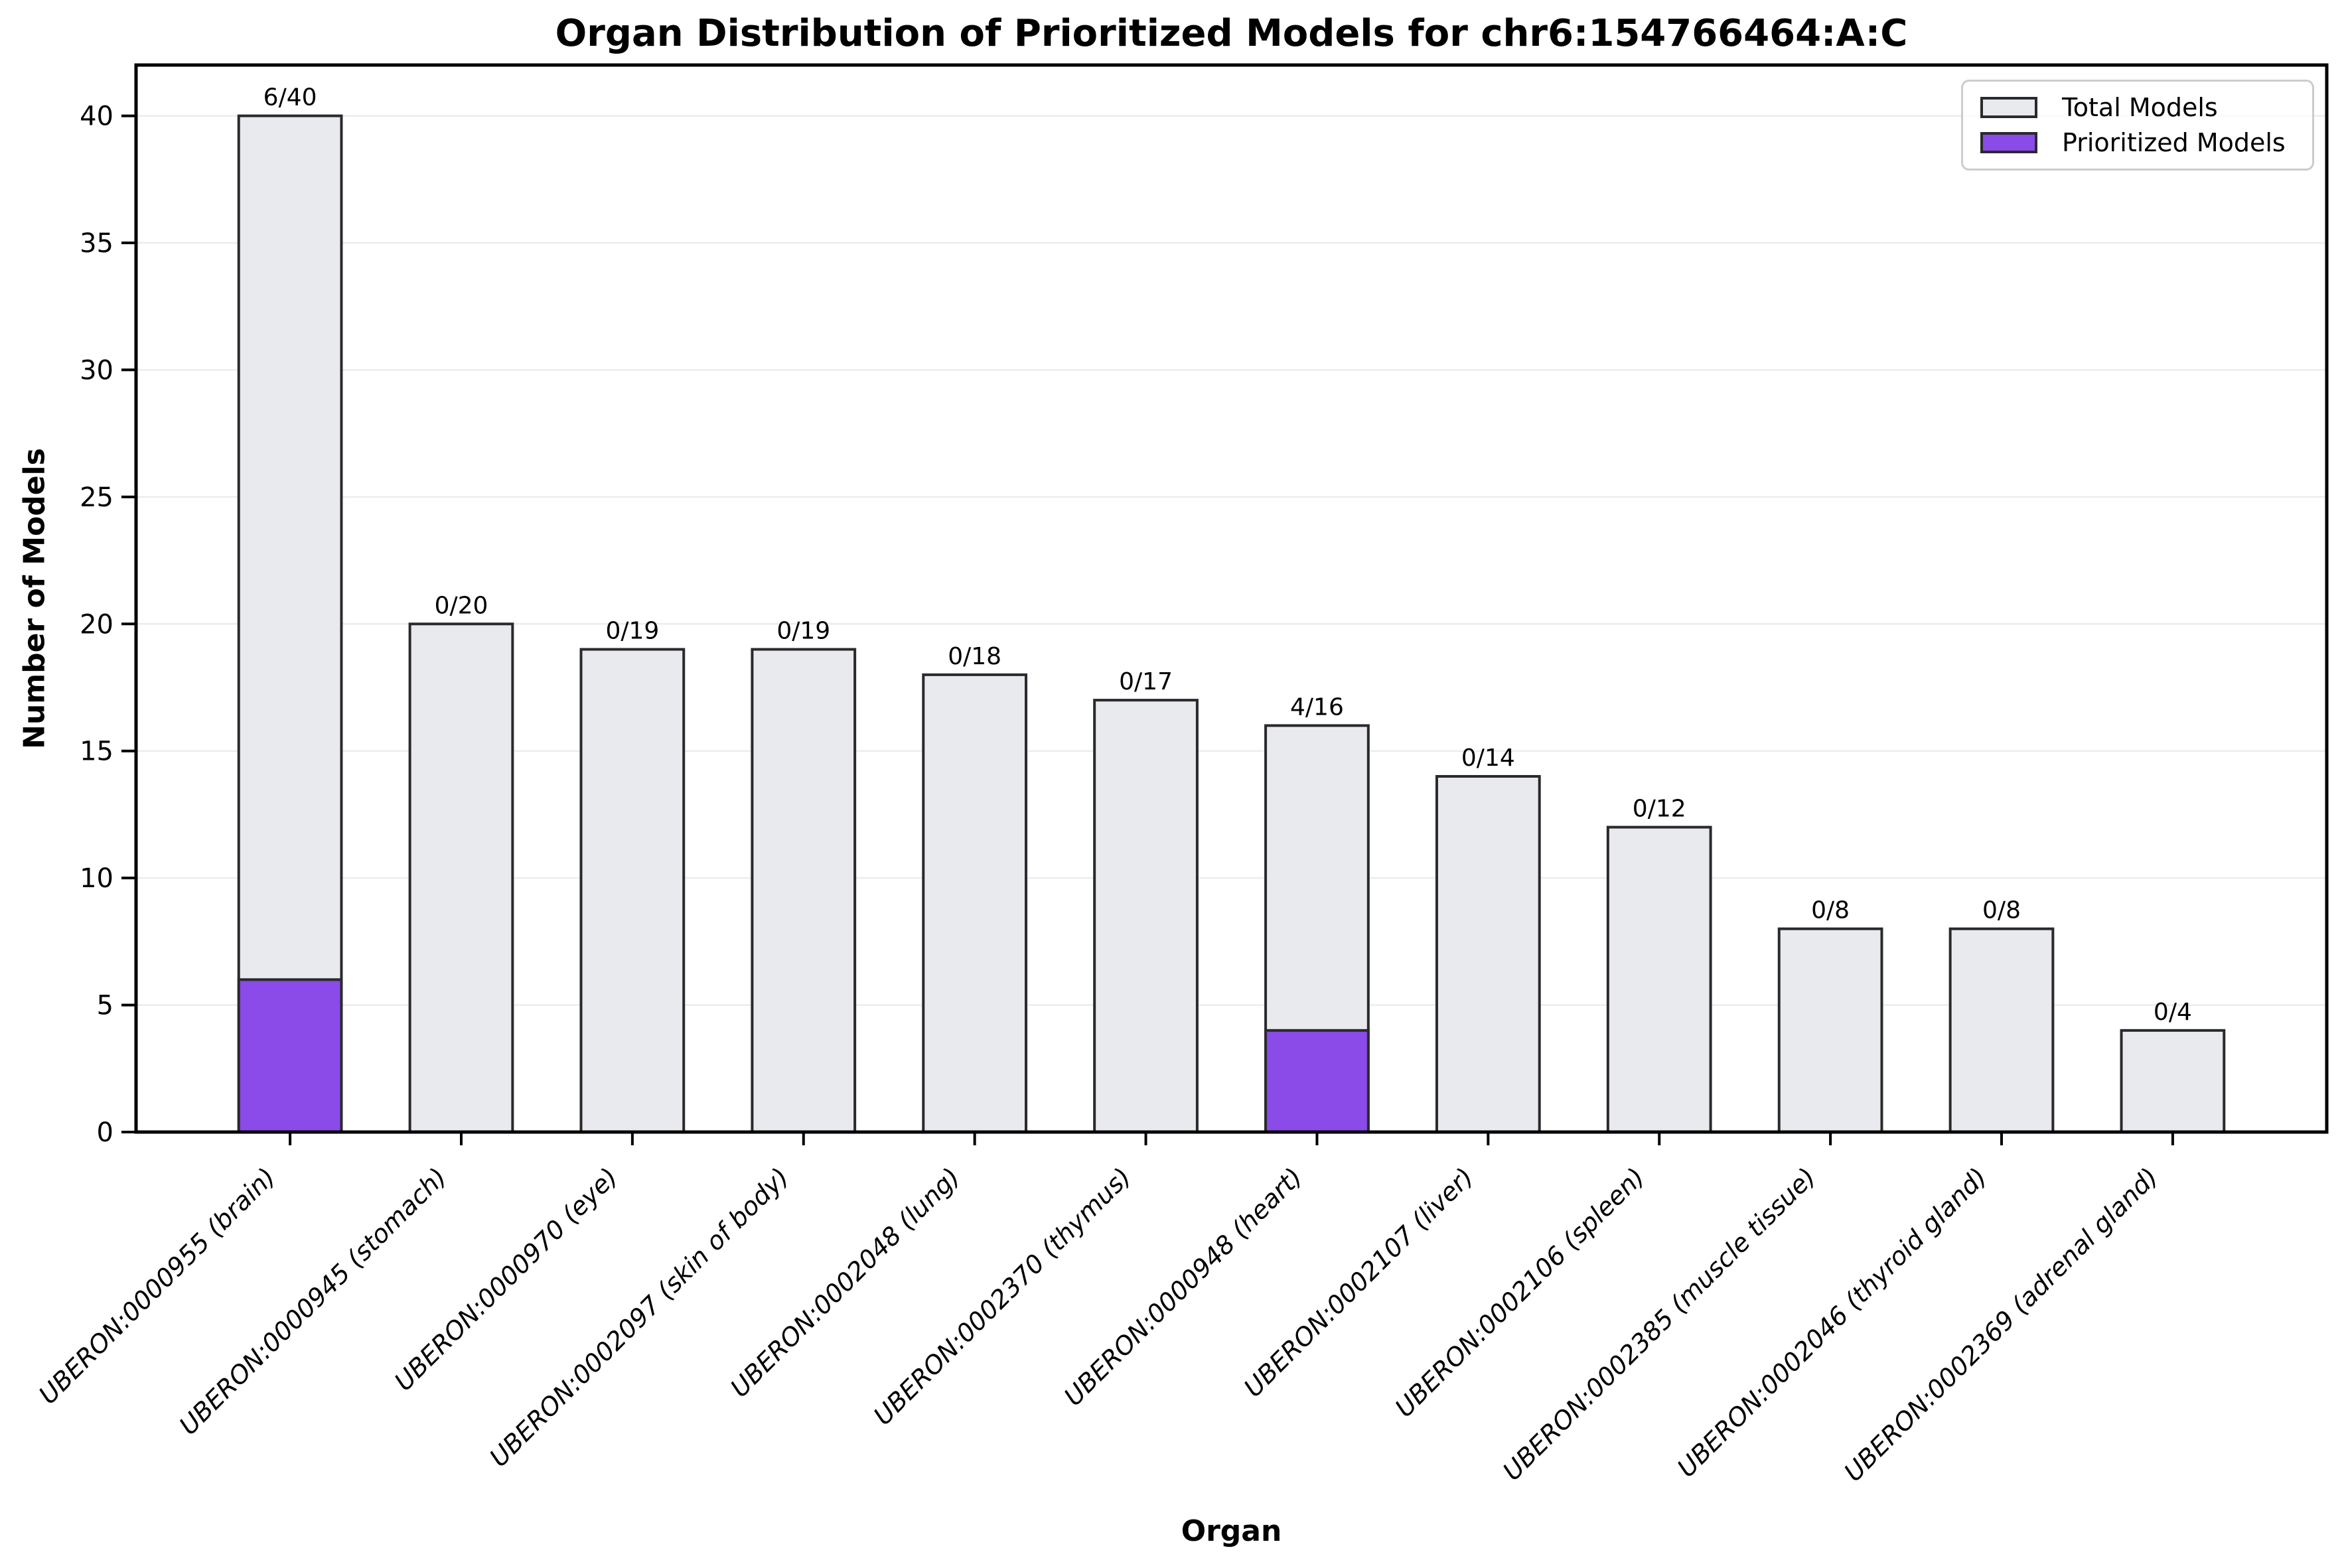 The height and width of the screenshot is (1568, 2346). I want to click on y-tick-label: 35, so click(96, 243).